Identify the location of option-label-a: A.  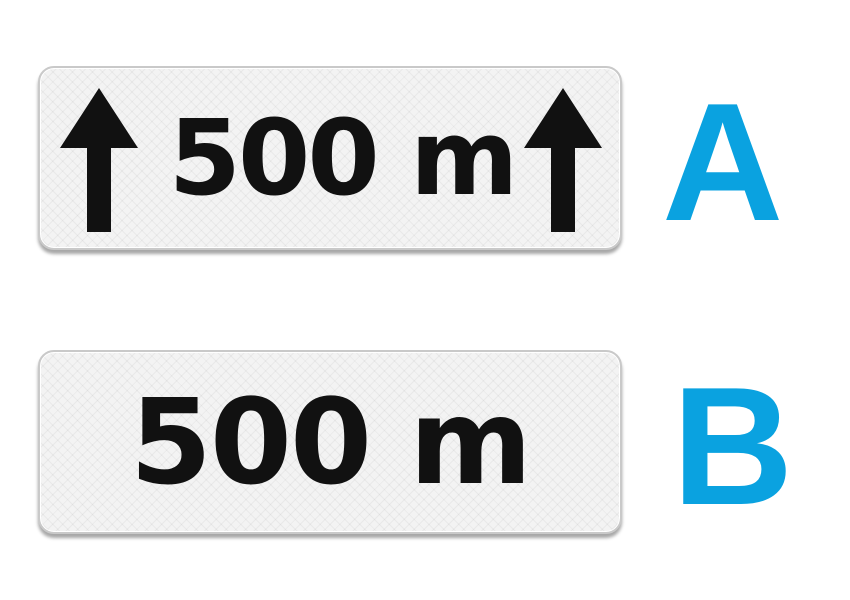
(723, 162).